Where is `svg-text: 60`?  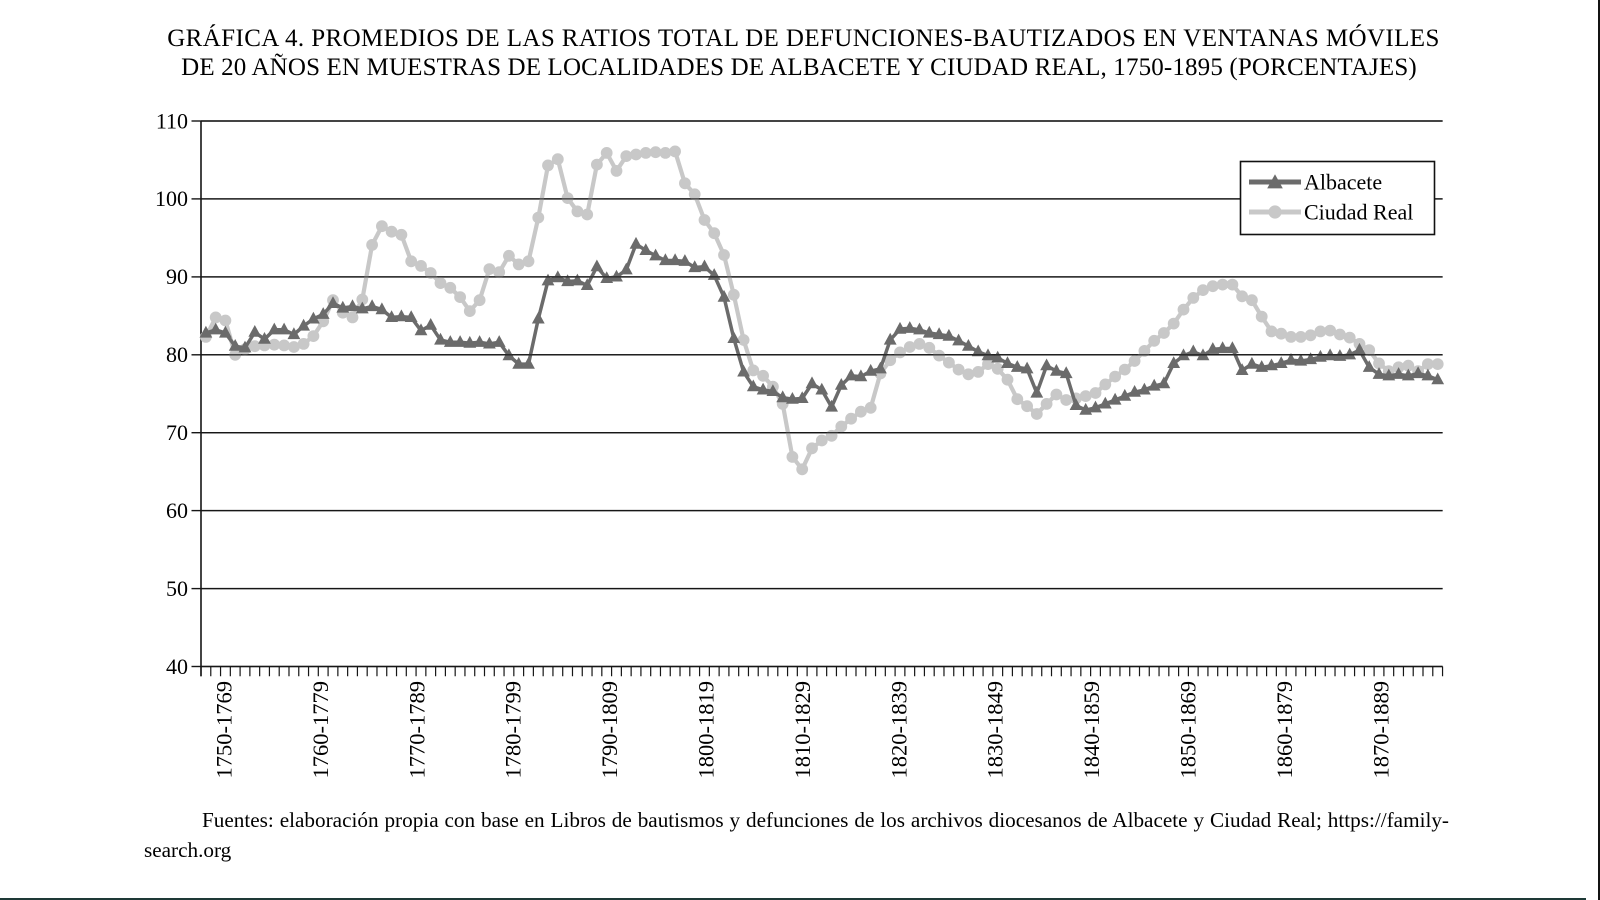 svg-text: 60 is located at coordinates (177, 510).